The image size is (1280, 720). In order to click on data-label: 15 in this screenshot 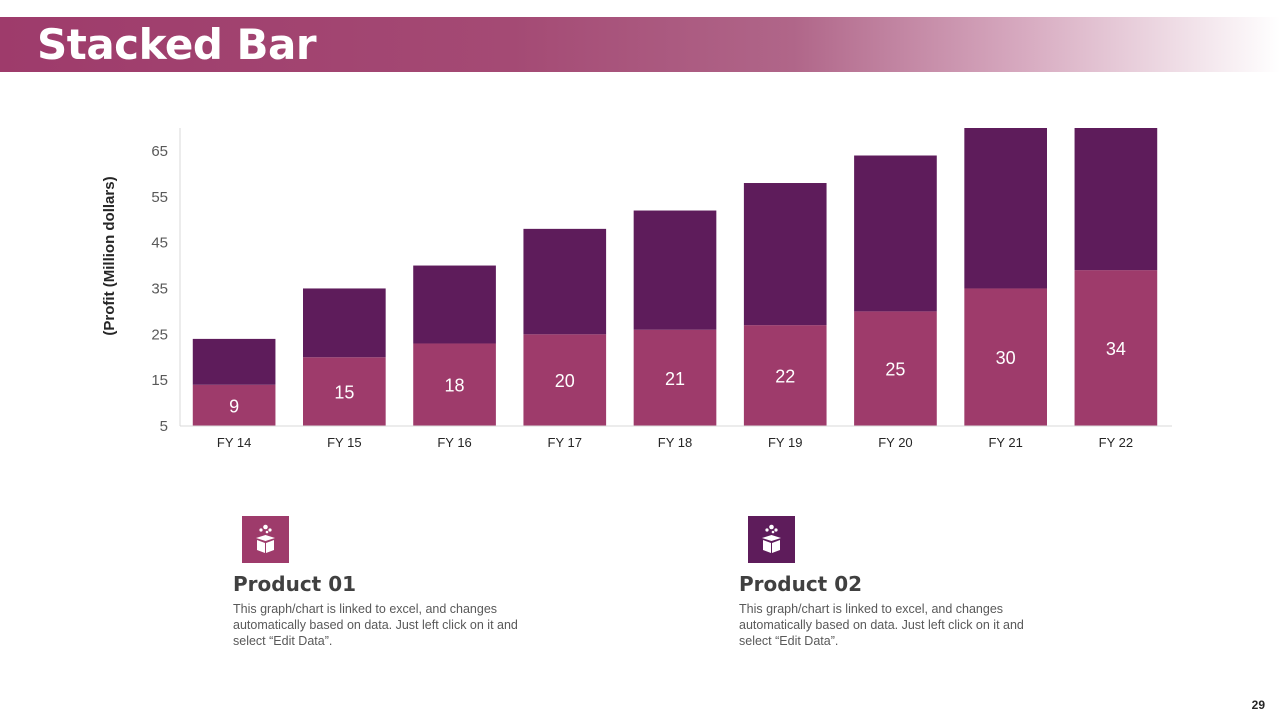, I will do `click(344, 393)`.